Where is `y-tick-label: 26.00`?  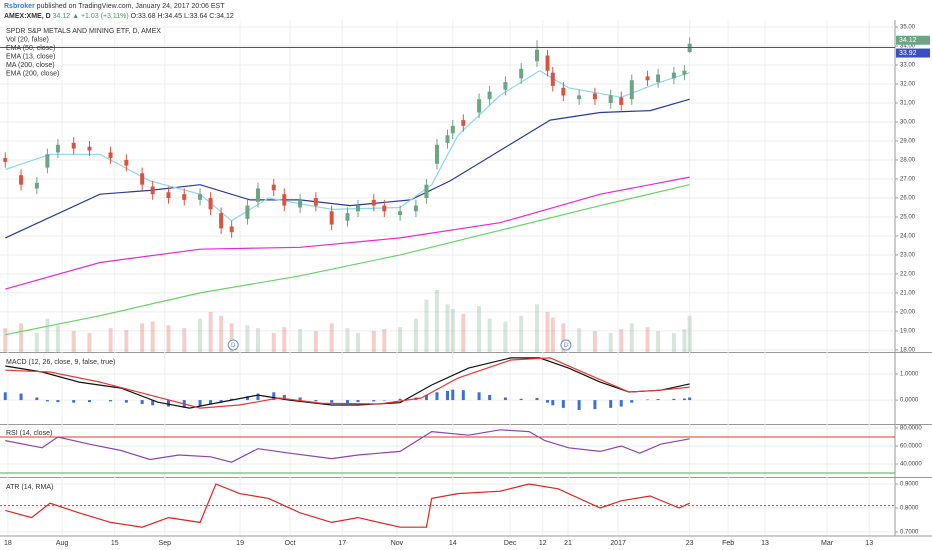 y-tick-label: 26.00 is located at coordinates (908, 199).